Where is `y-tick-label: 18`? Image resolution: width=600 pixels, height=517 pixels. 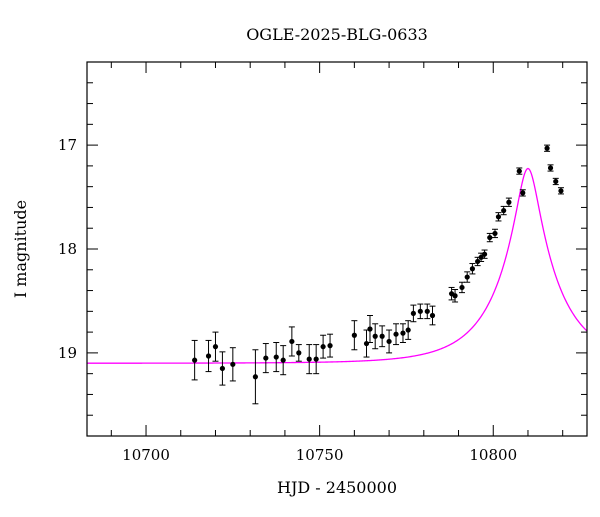 y-tick-label: 18 is located at coordinates (67, 249).